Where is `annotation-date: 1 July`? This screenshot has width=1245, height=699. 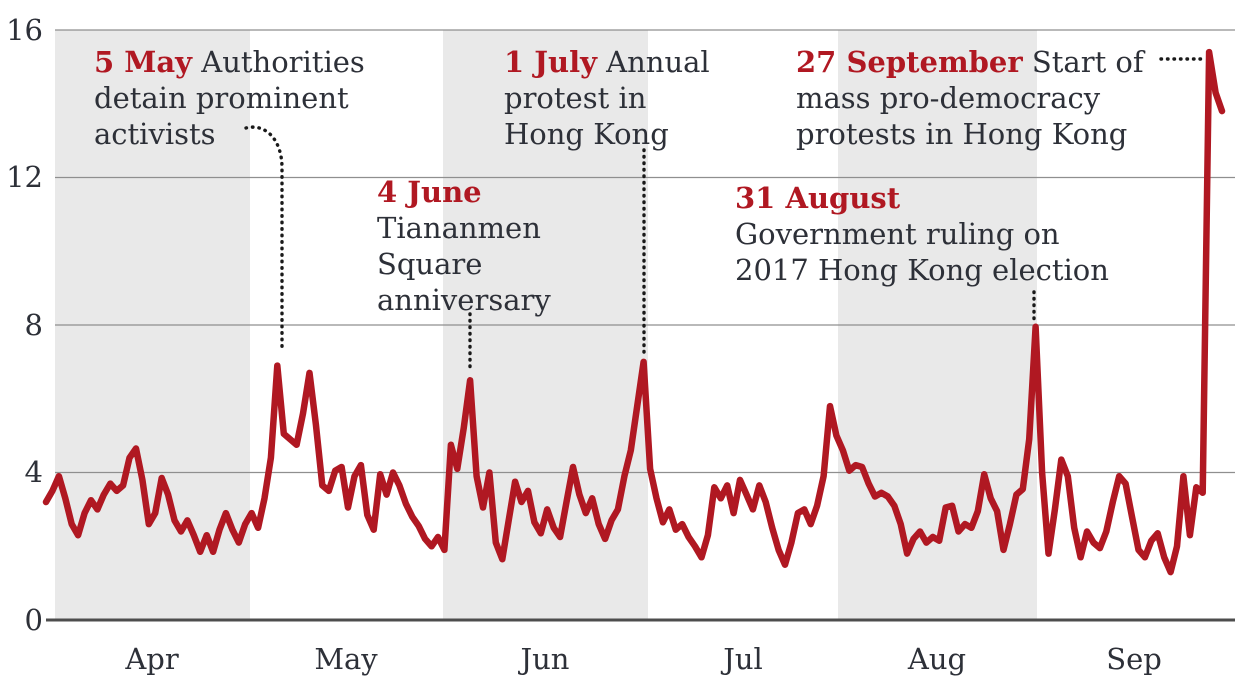
annotation-date: 1 July is located at coordinates (550, 62).